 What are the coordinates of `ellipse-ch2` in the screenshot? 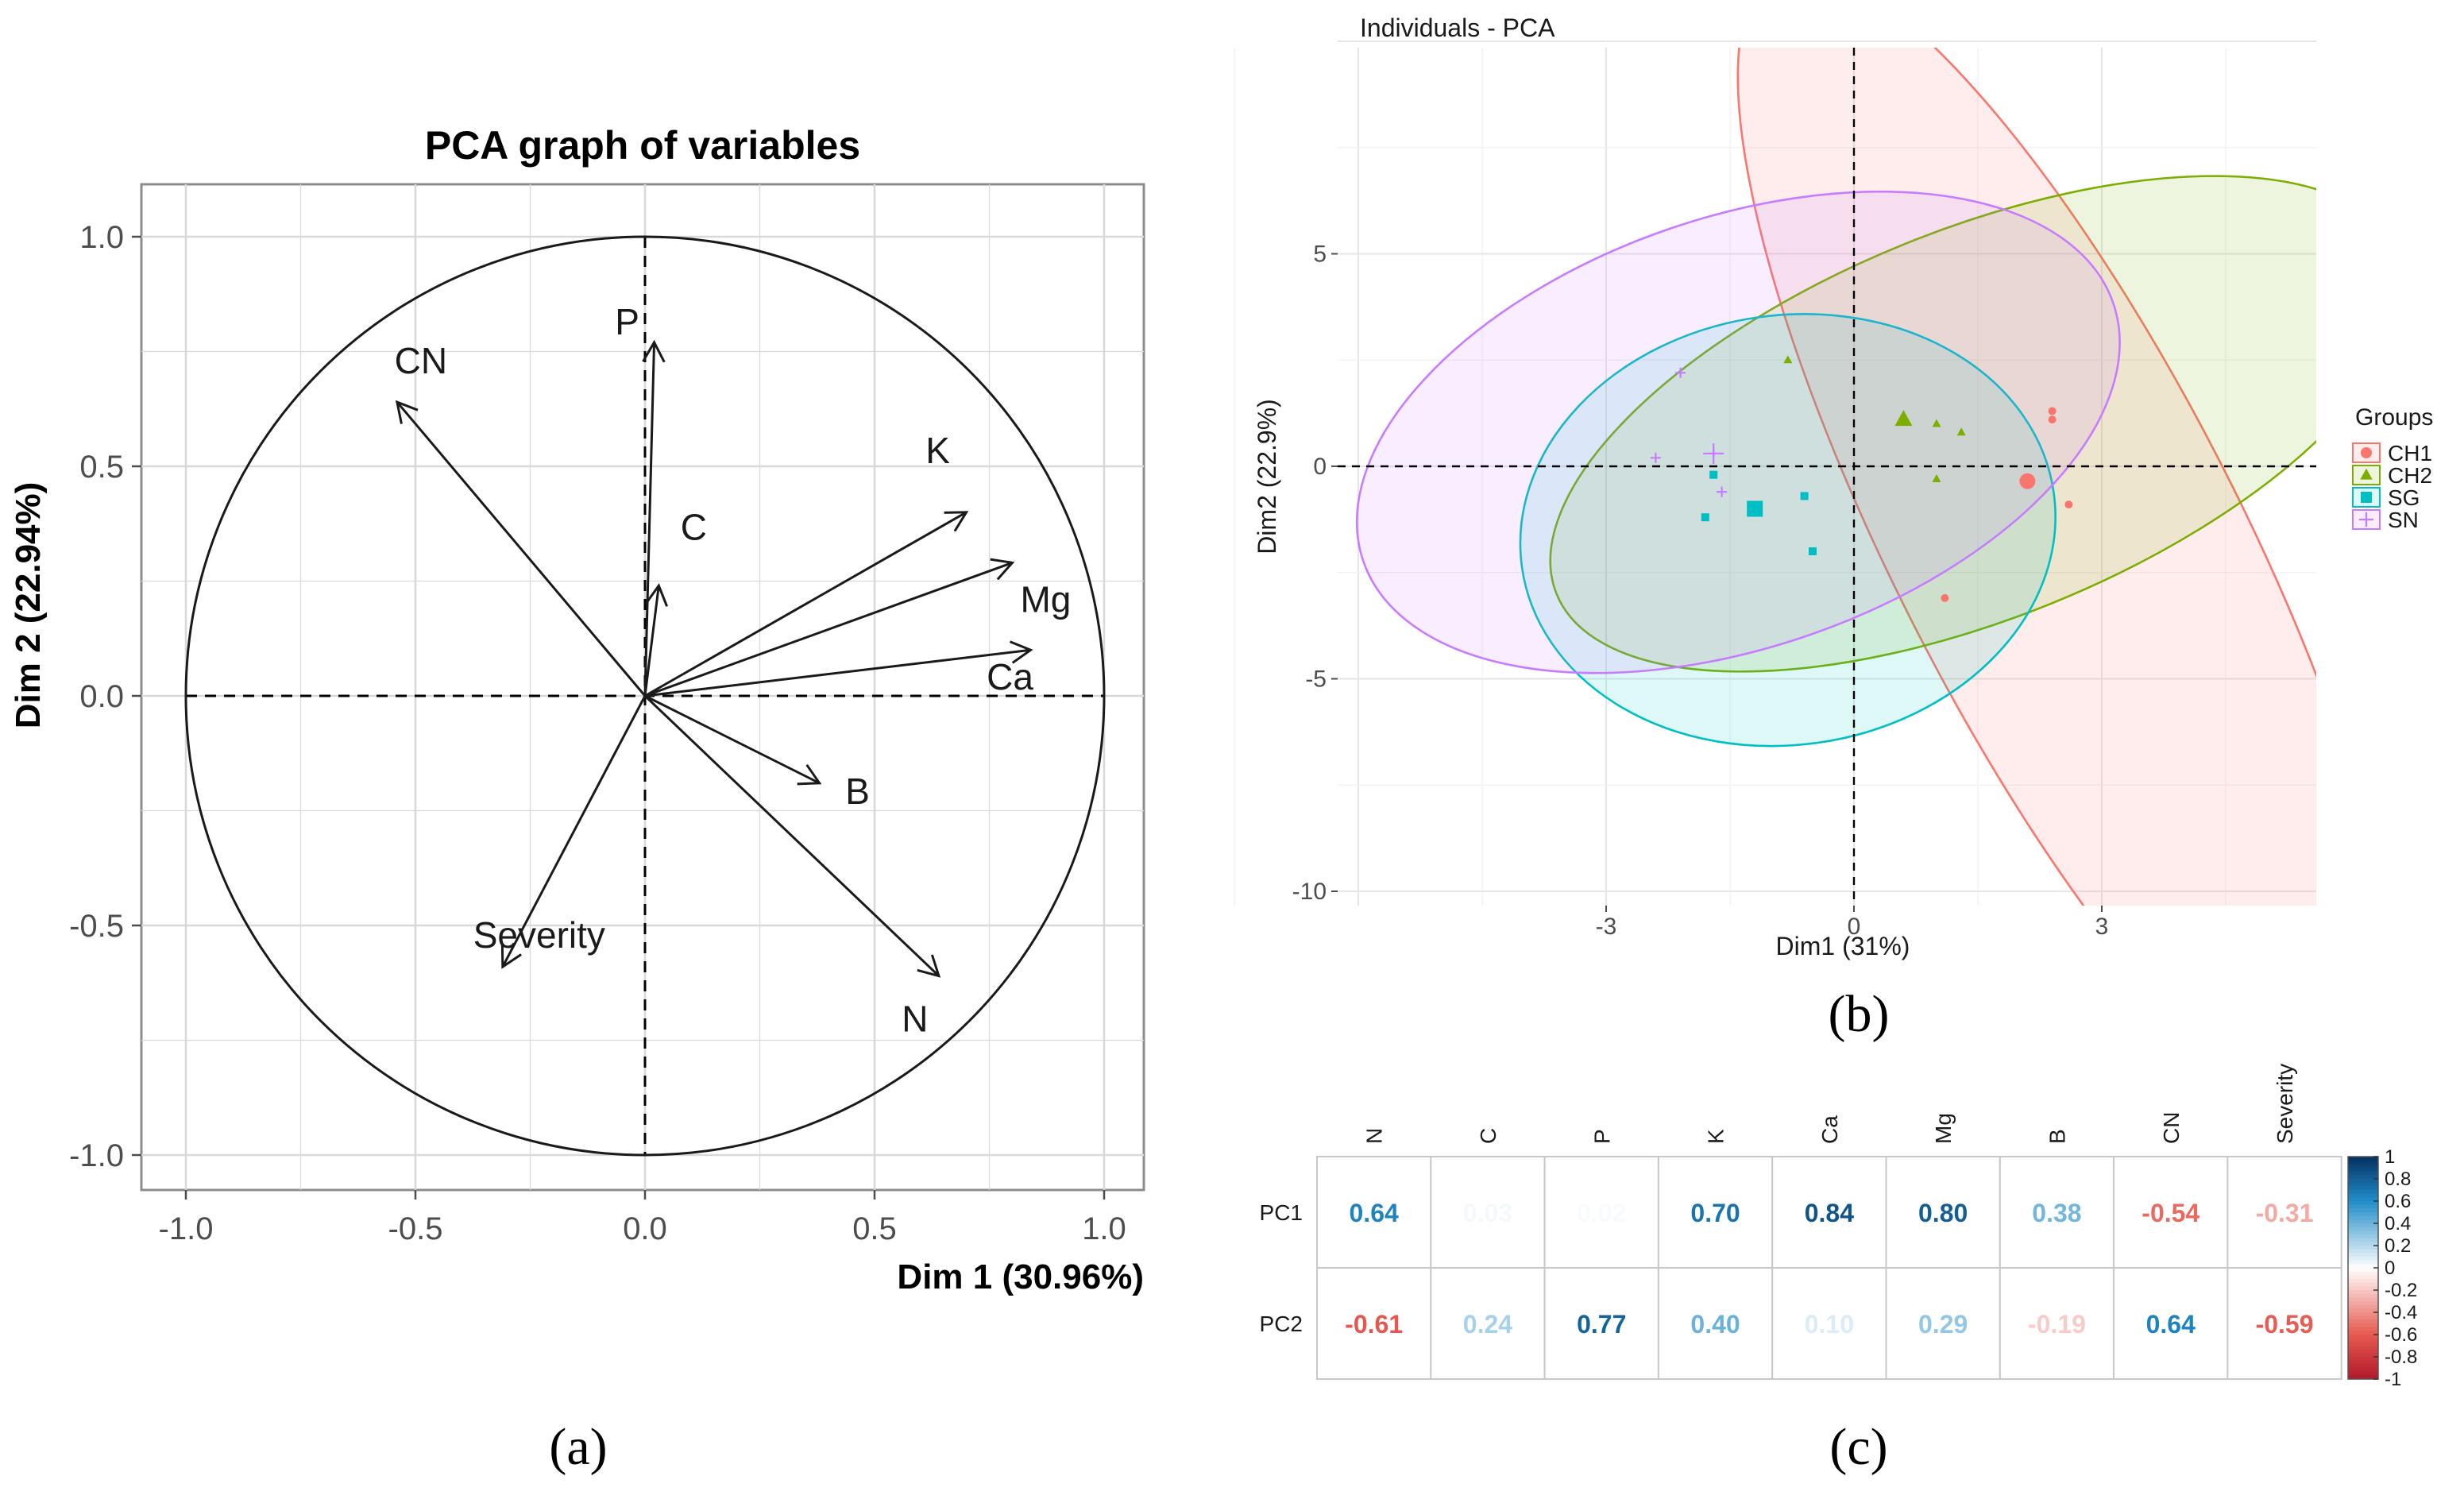 It's located at (1932, 424).